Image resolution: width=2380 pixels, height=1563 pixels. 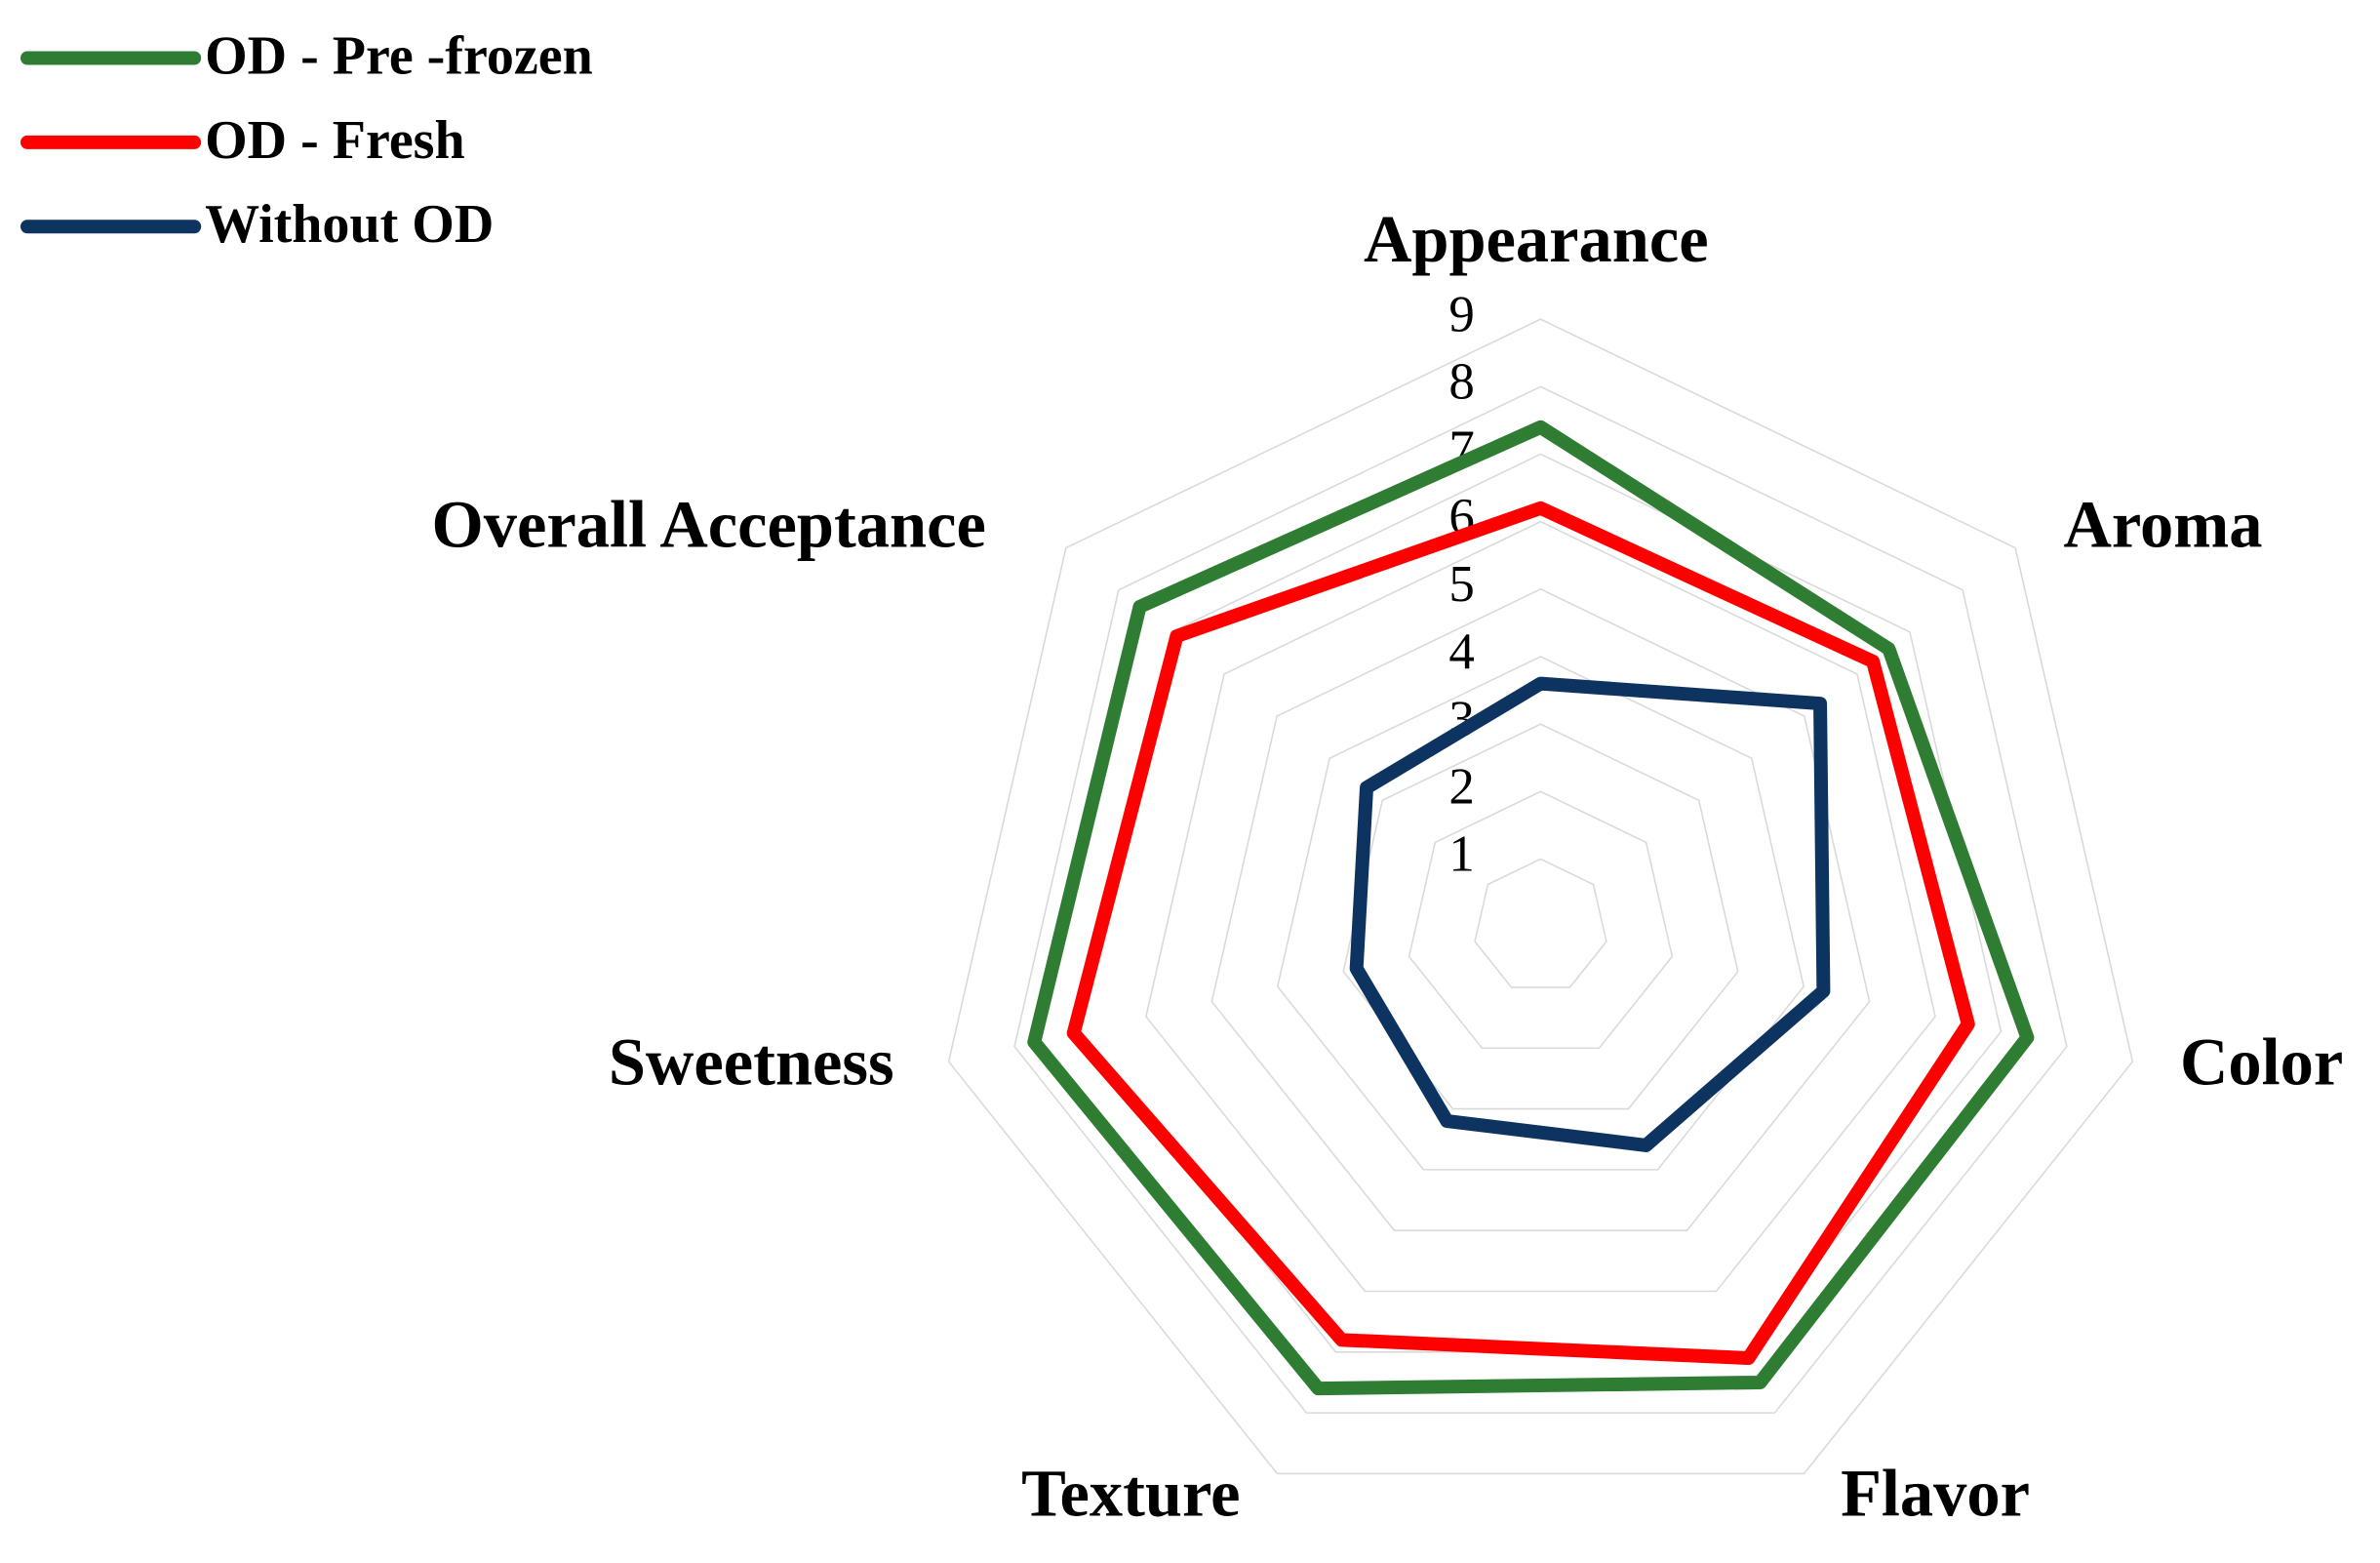 What do you see at coordinates (1461, 314) in the screenshot?
I see `tick-label: 9` at bounding box center [1461, 314].